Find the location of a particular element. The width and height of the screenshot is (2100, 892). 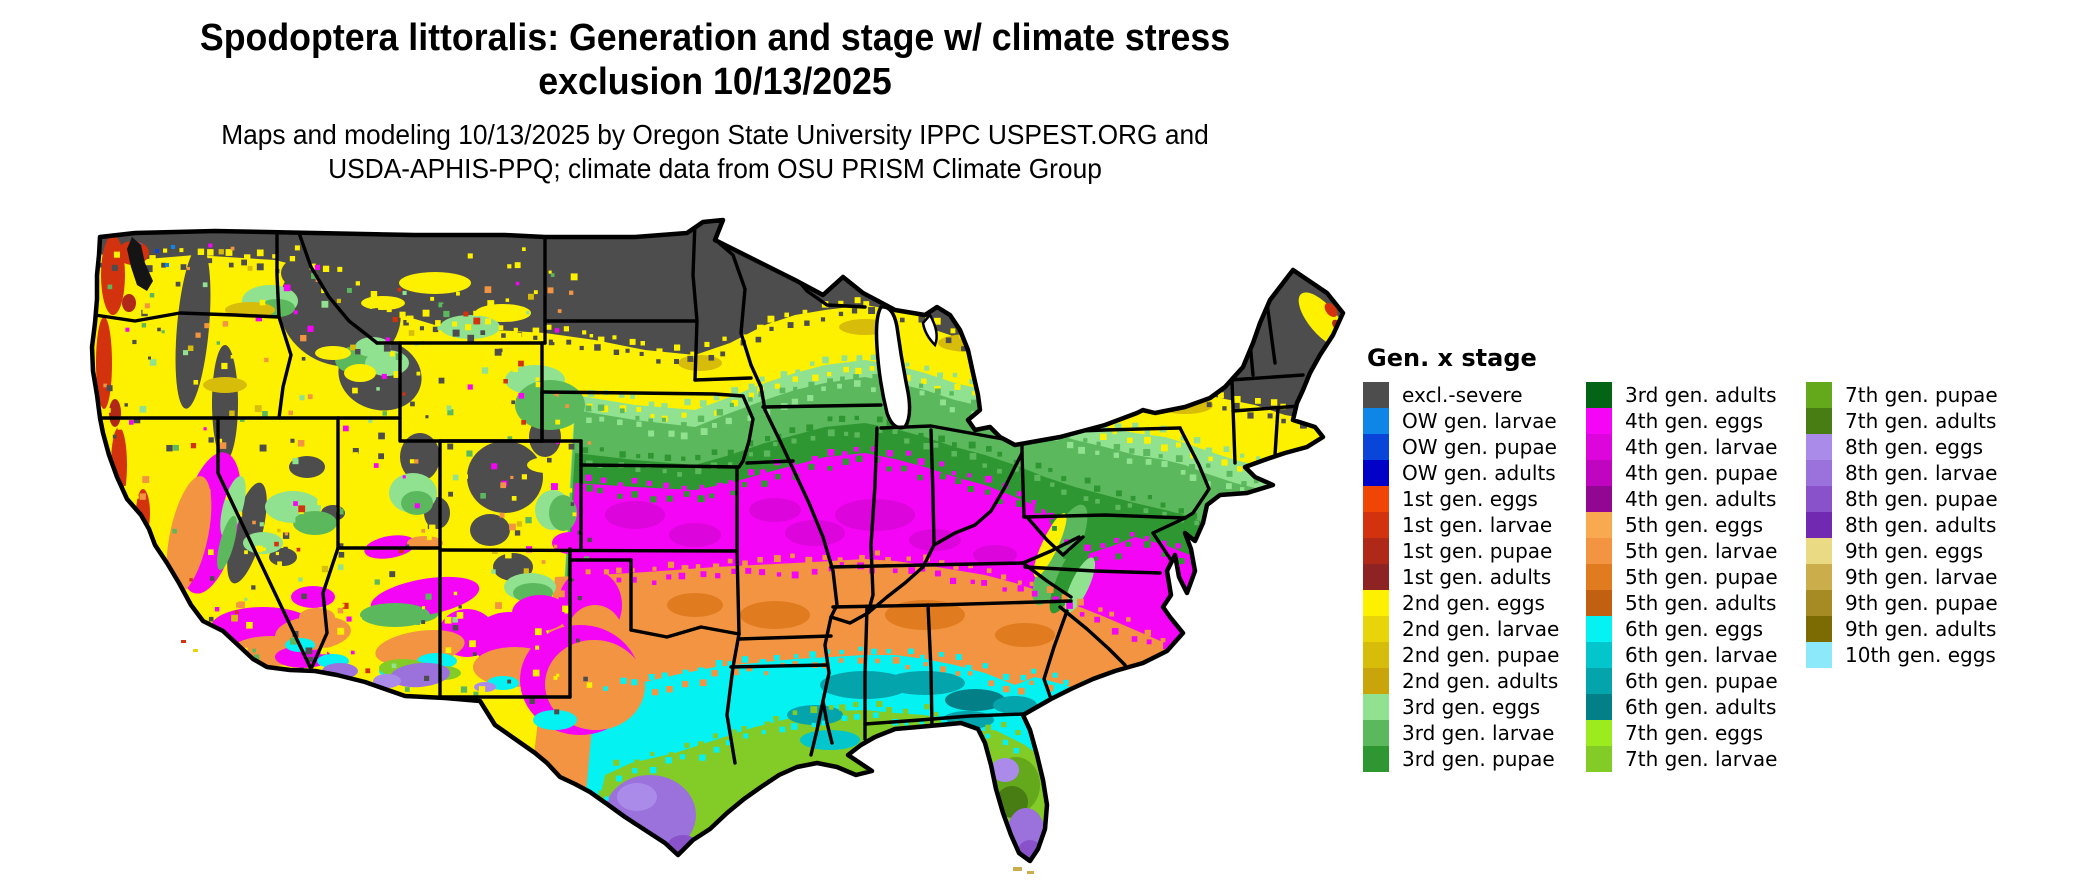

legend-item-label: 10th gen. eggs is located at coordinates (1920, 655).